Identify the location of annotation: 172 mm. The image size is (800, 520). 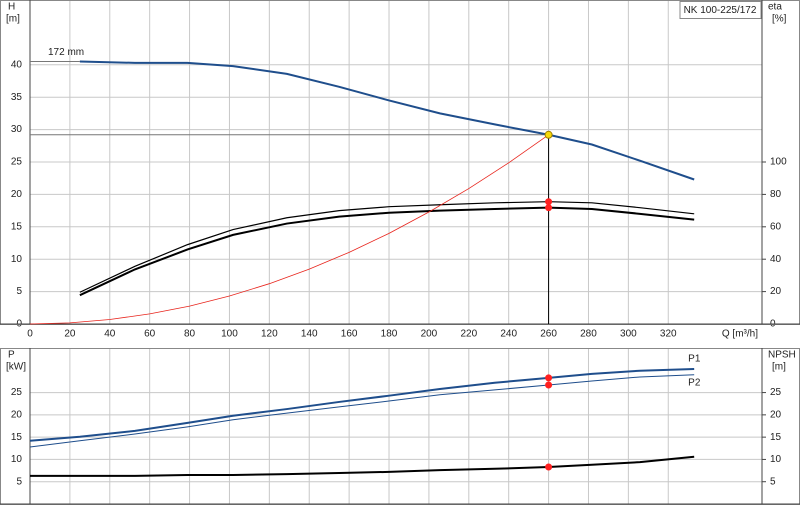
(66, 52).